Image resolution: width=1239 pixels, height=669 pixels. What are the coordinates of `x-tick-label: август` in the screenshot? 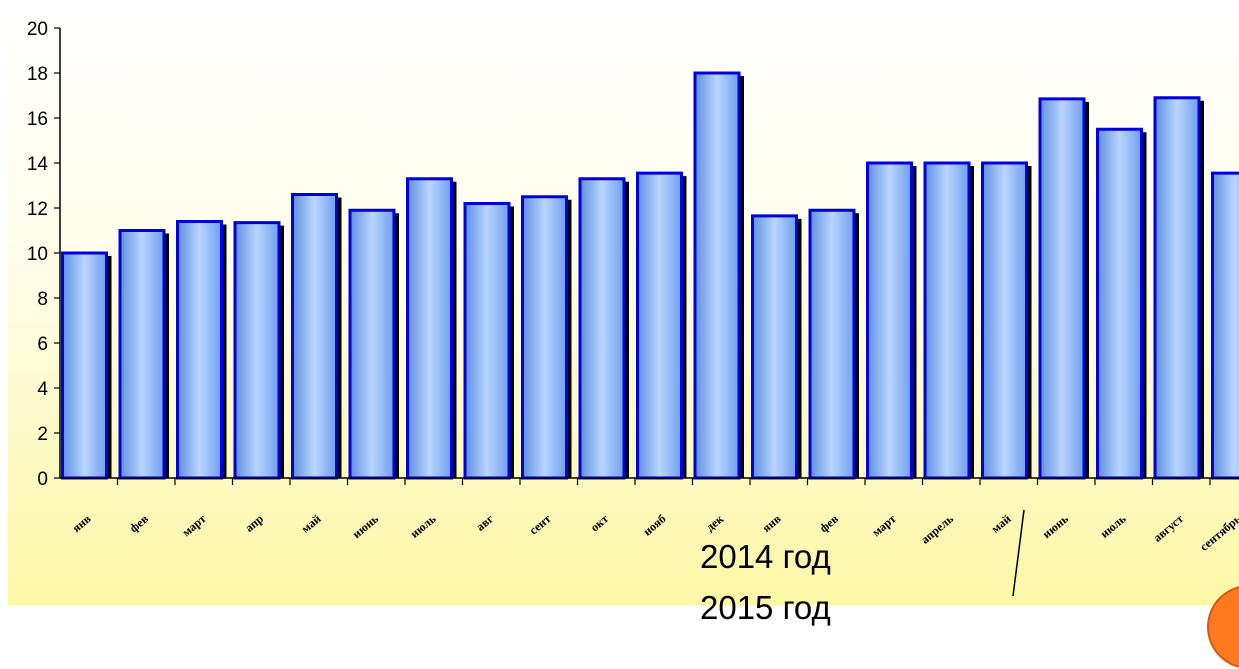 It's located at (1168, 528).